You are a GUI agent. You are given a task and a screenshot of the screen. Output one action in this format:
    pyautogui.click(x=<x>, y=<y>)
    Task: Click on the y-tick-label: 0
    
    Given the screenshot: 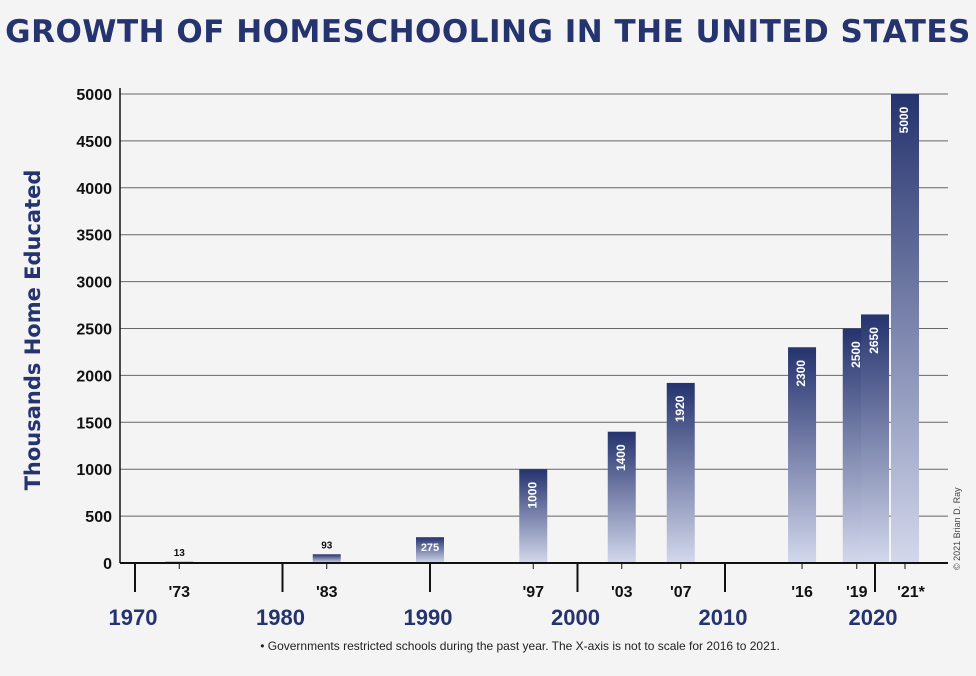 What is the action you would take?
    pyautogui.click(x=107, y=564)
    